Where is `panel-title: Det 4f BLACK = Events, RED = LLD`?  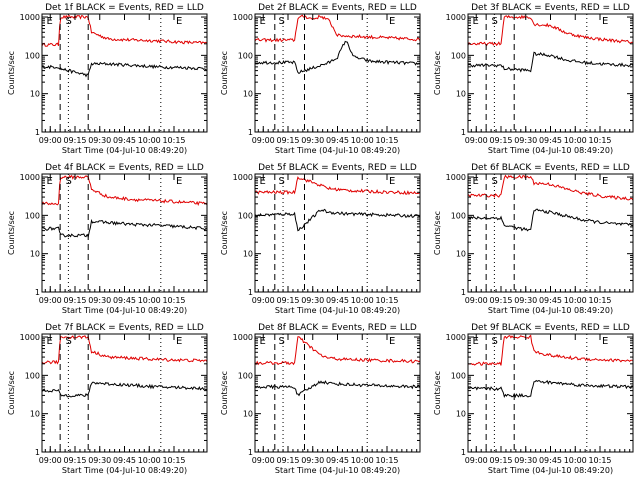
panel-title: Det 4f BLACK = Events, RED = LLD is located at coordinates (124, 168).